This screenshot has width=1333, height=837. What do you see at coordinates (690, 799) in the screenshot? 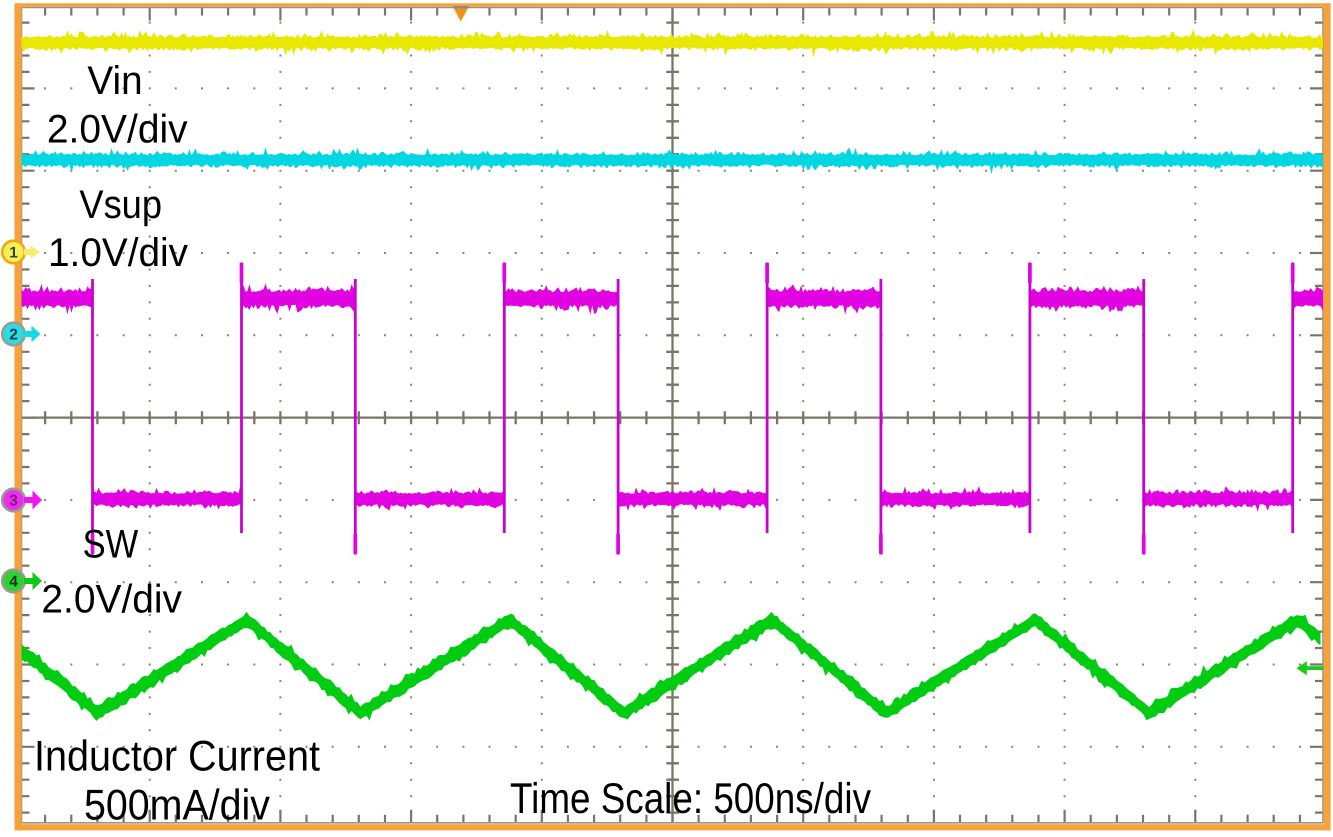
I see `svg-text: Time Scale: 500ns/div` at bounding box center [690, 799].